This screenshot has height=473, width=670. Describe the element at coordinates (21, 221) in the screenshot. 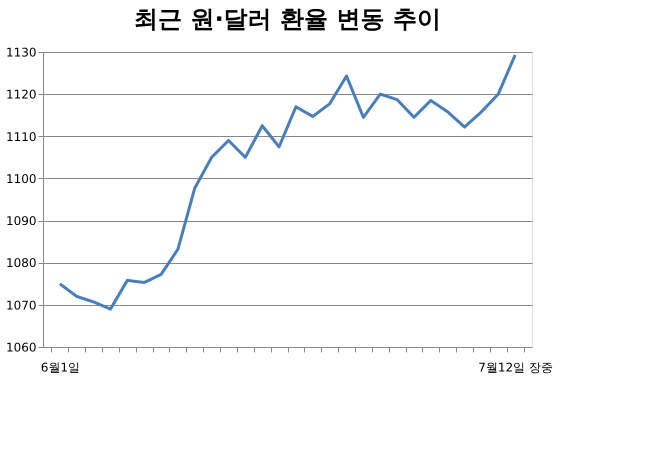

I see `y-tick-label: 1090` at that location.